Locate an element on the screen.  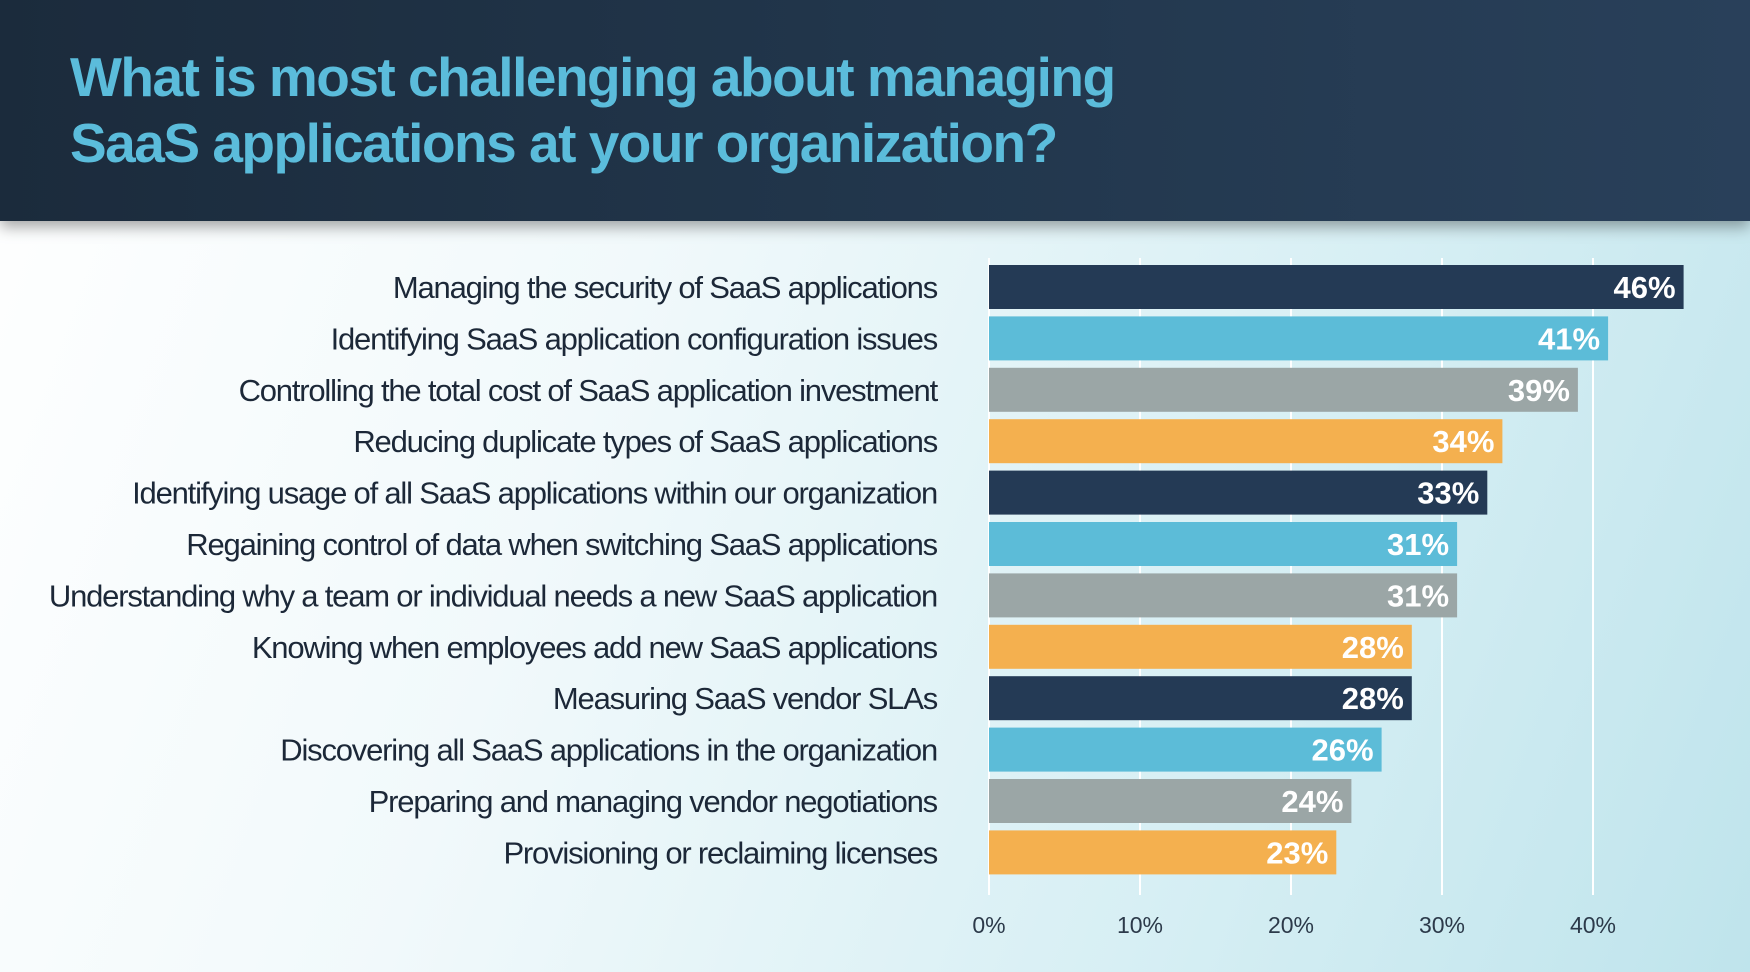
title-line-1: What is most challenging about managing is located at coordinates (593, 77).